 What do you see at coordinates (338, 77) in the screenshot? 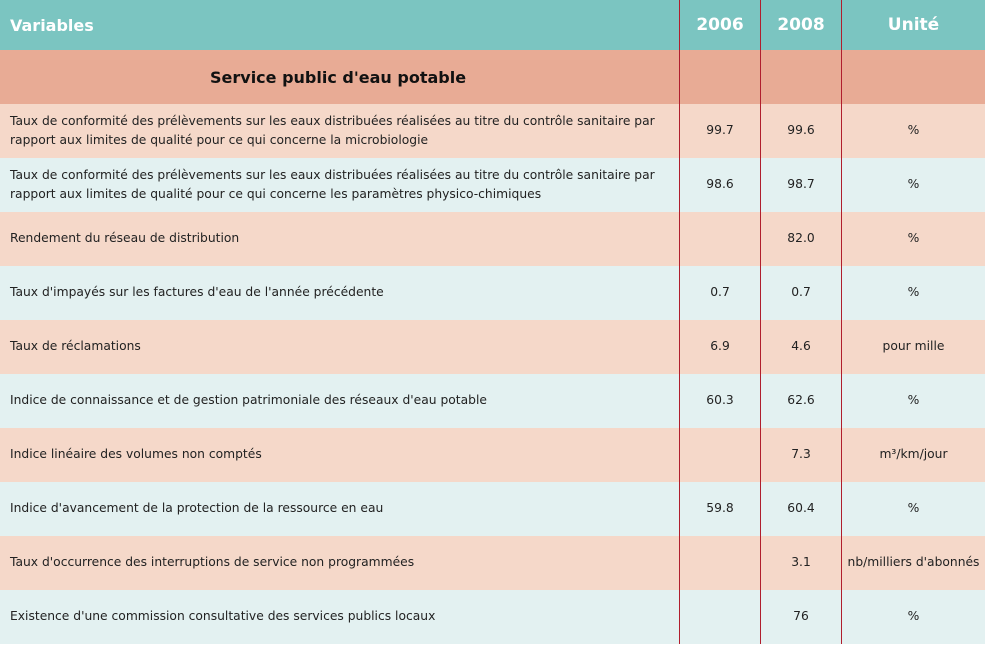
I see `section-title: Service public d'eau potable` at bounding box center [338, 77].